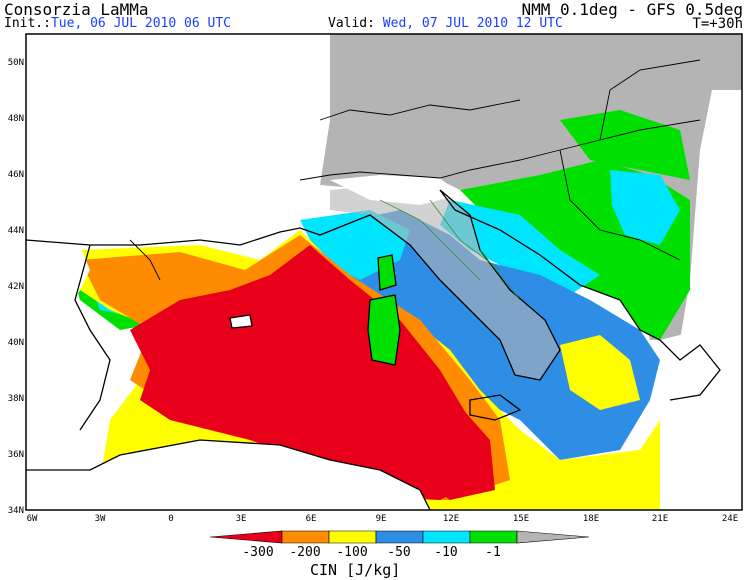  I want to click on land-balearic, so click(241, 321).